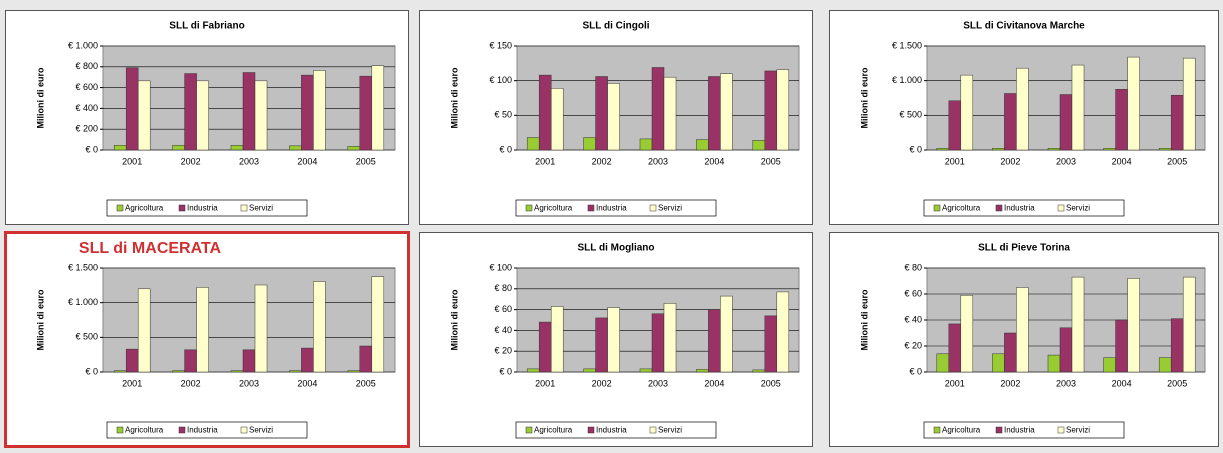 This screenshot has height=453, width=1223. What do you see at coordinates (913, 267) in the screenshot?
I see `y-tick-label: € 80` at bounding box center [913, 267].